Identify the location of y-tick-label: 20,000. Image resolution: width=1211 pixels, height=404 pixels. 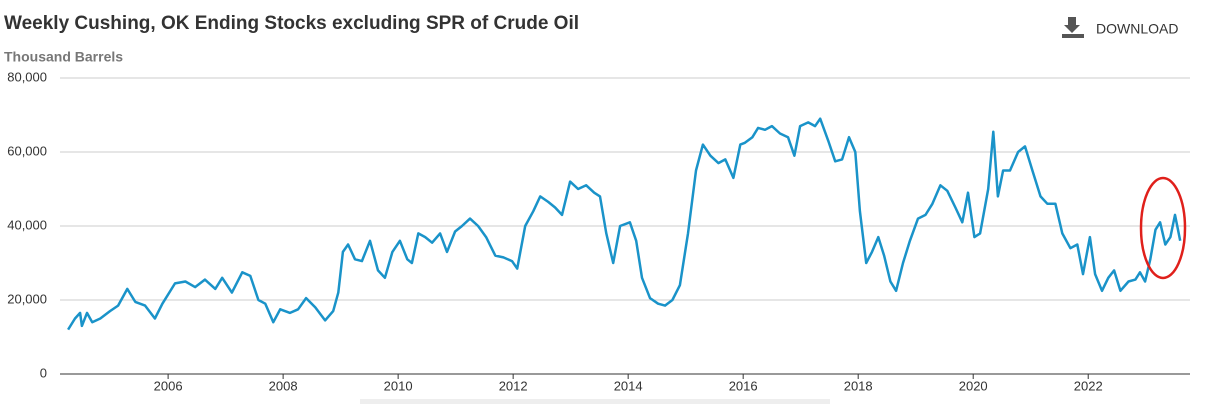
(27, 298).